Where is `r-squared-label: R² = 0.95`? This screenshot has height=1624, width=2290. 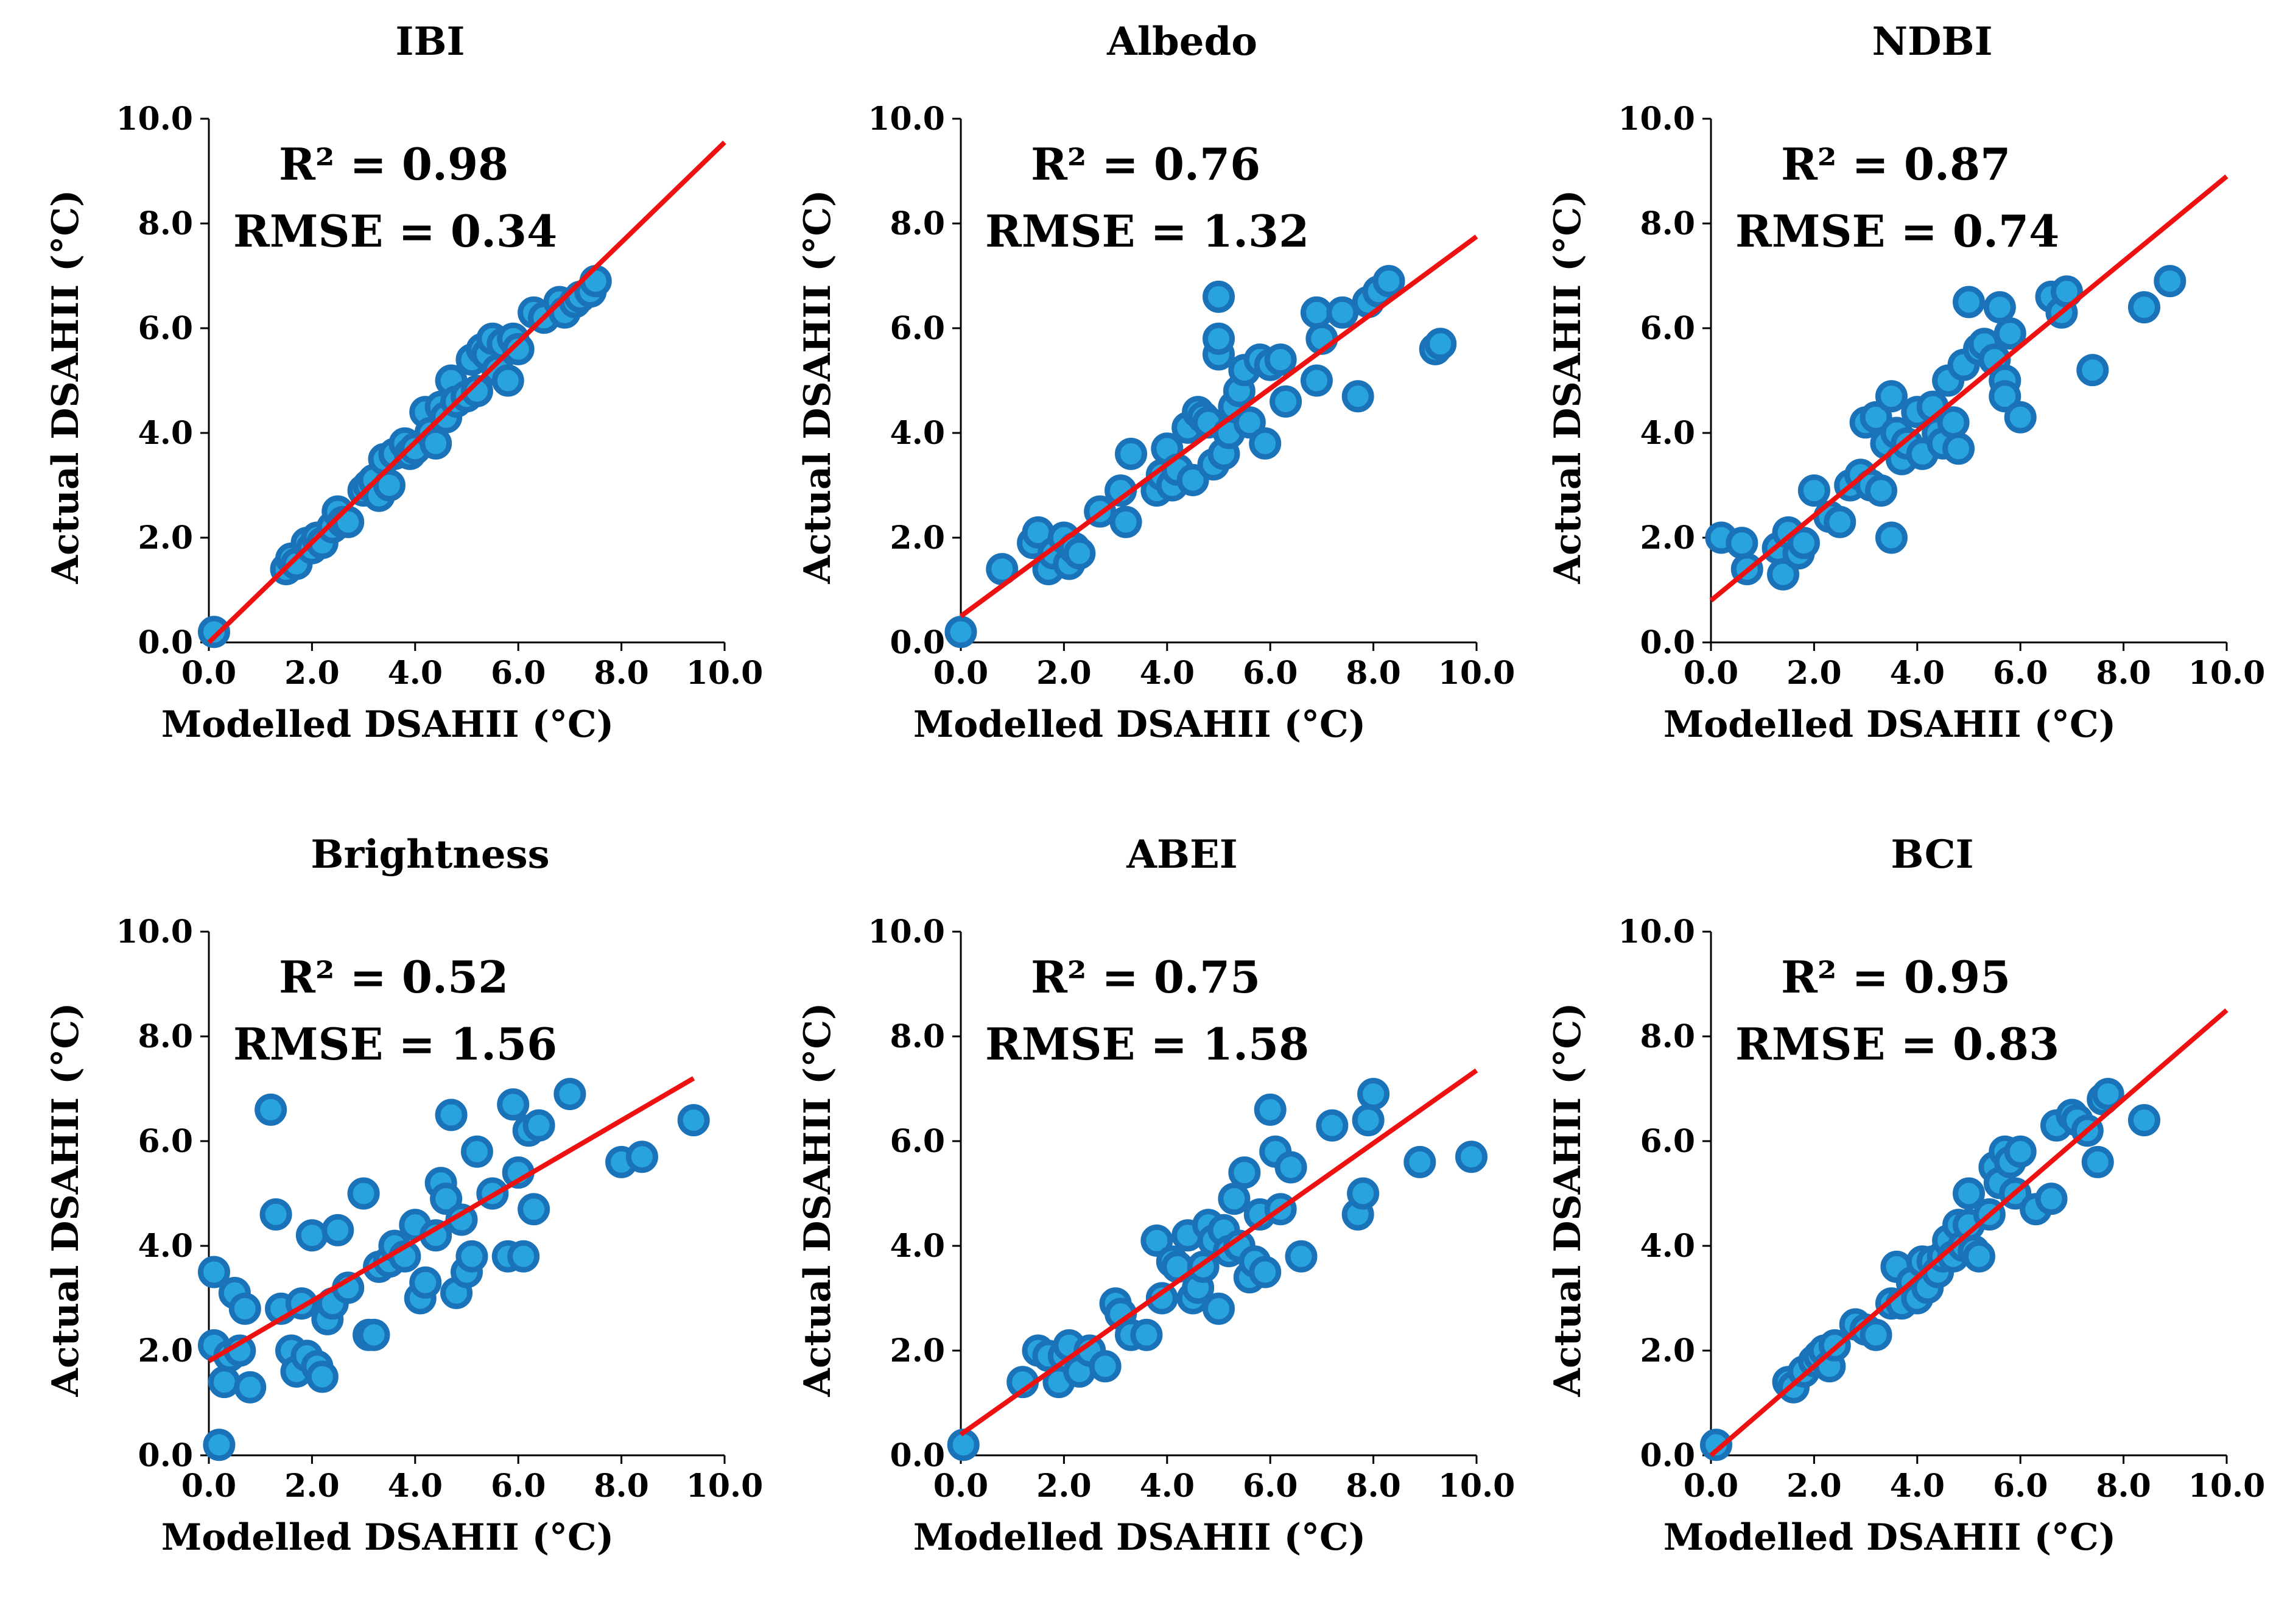 r-squared-label: R² = 0.95 is located at coordinates (1896, 977).